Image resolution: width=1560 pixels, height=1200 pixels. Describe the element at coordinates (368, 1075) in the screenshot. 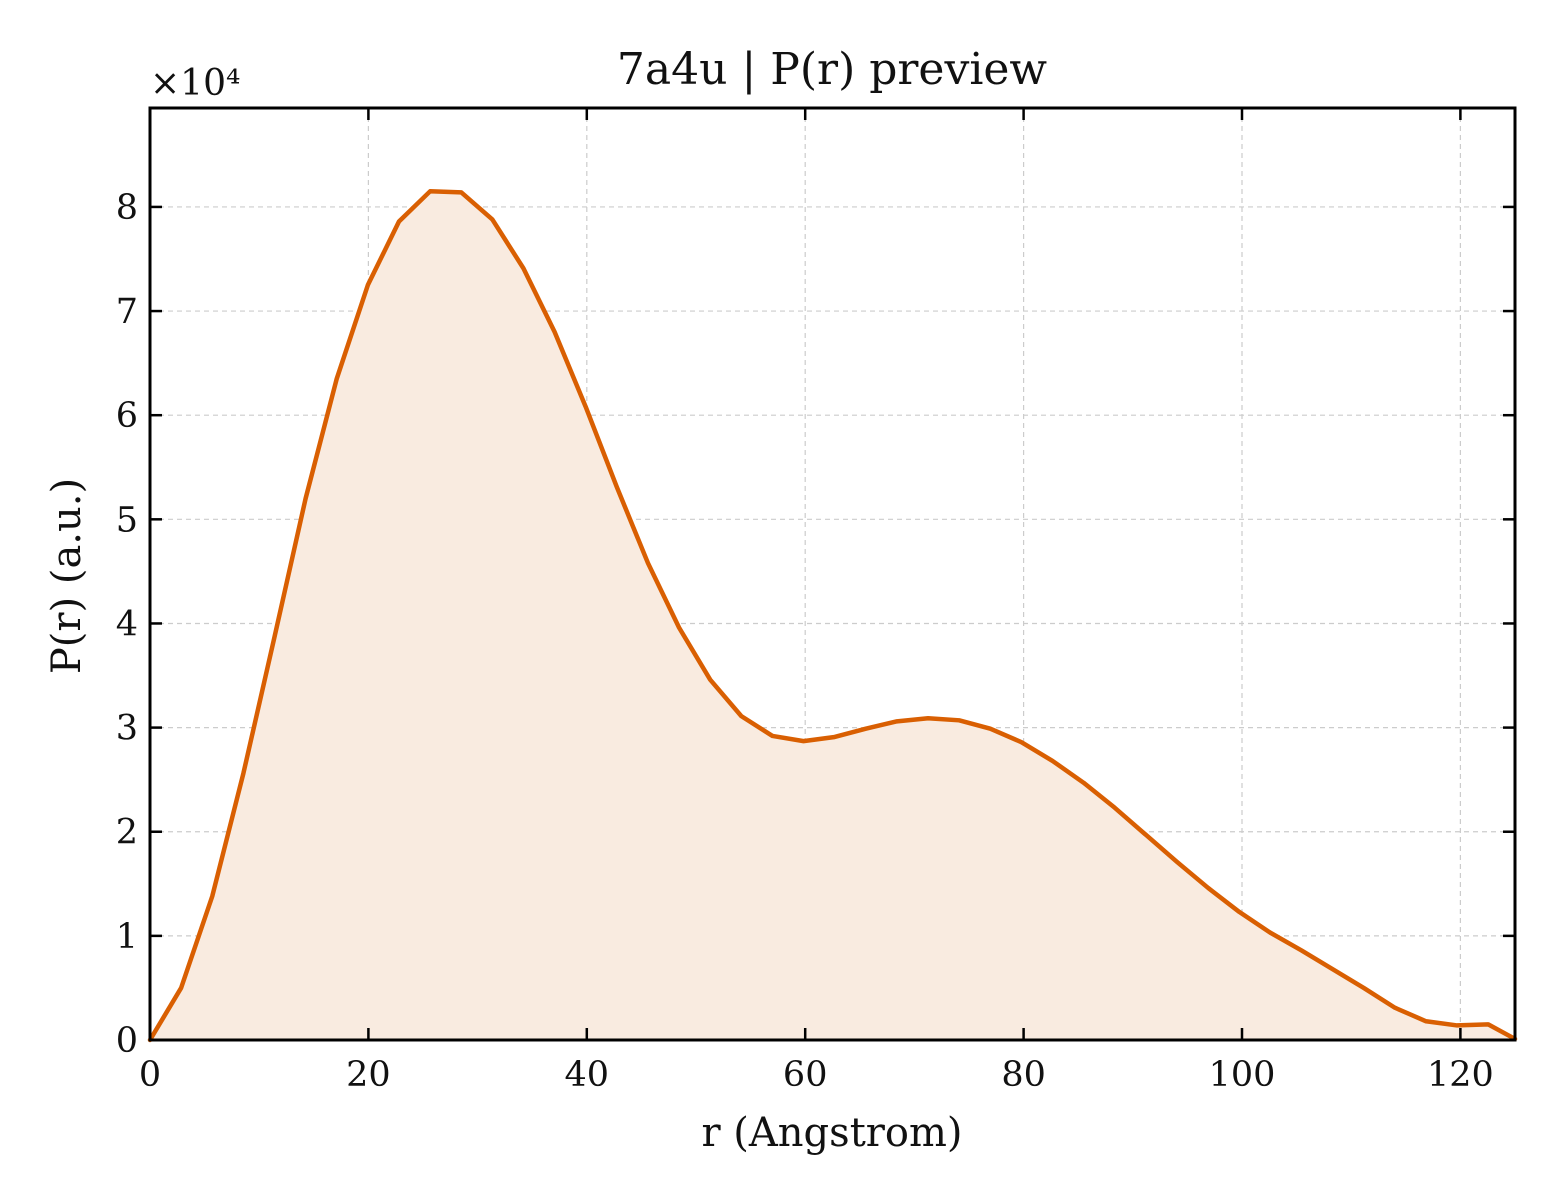

I see `x-tick-label: 20` at that location.